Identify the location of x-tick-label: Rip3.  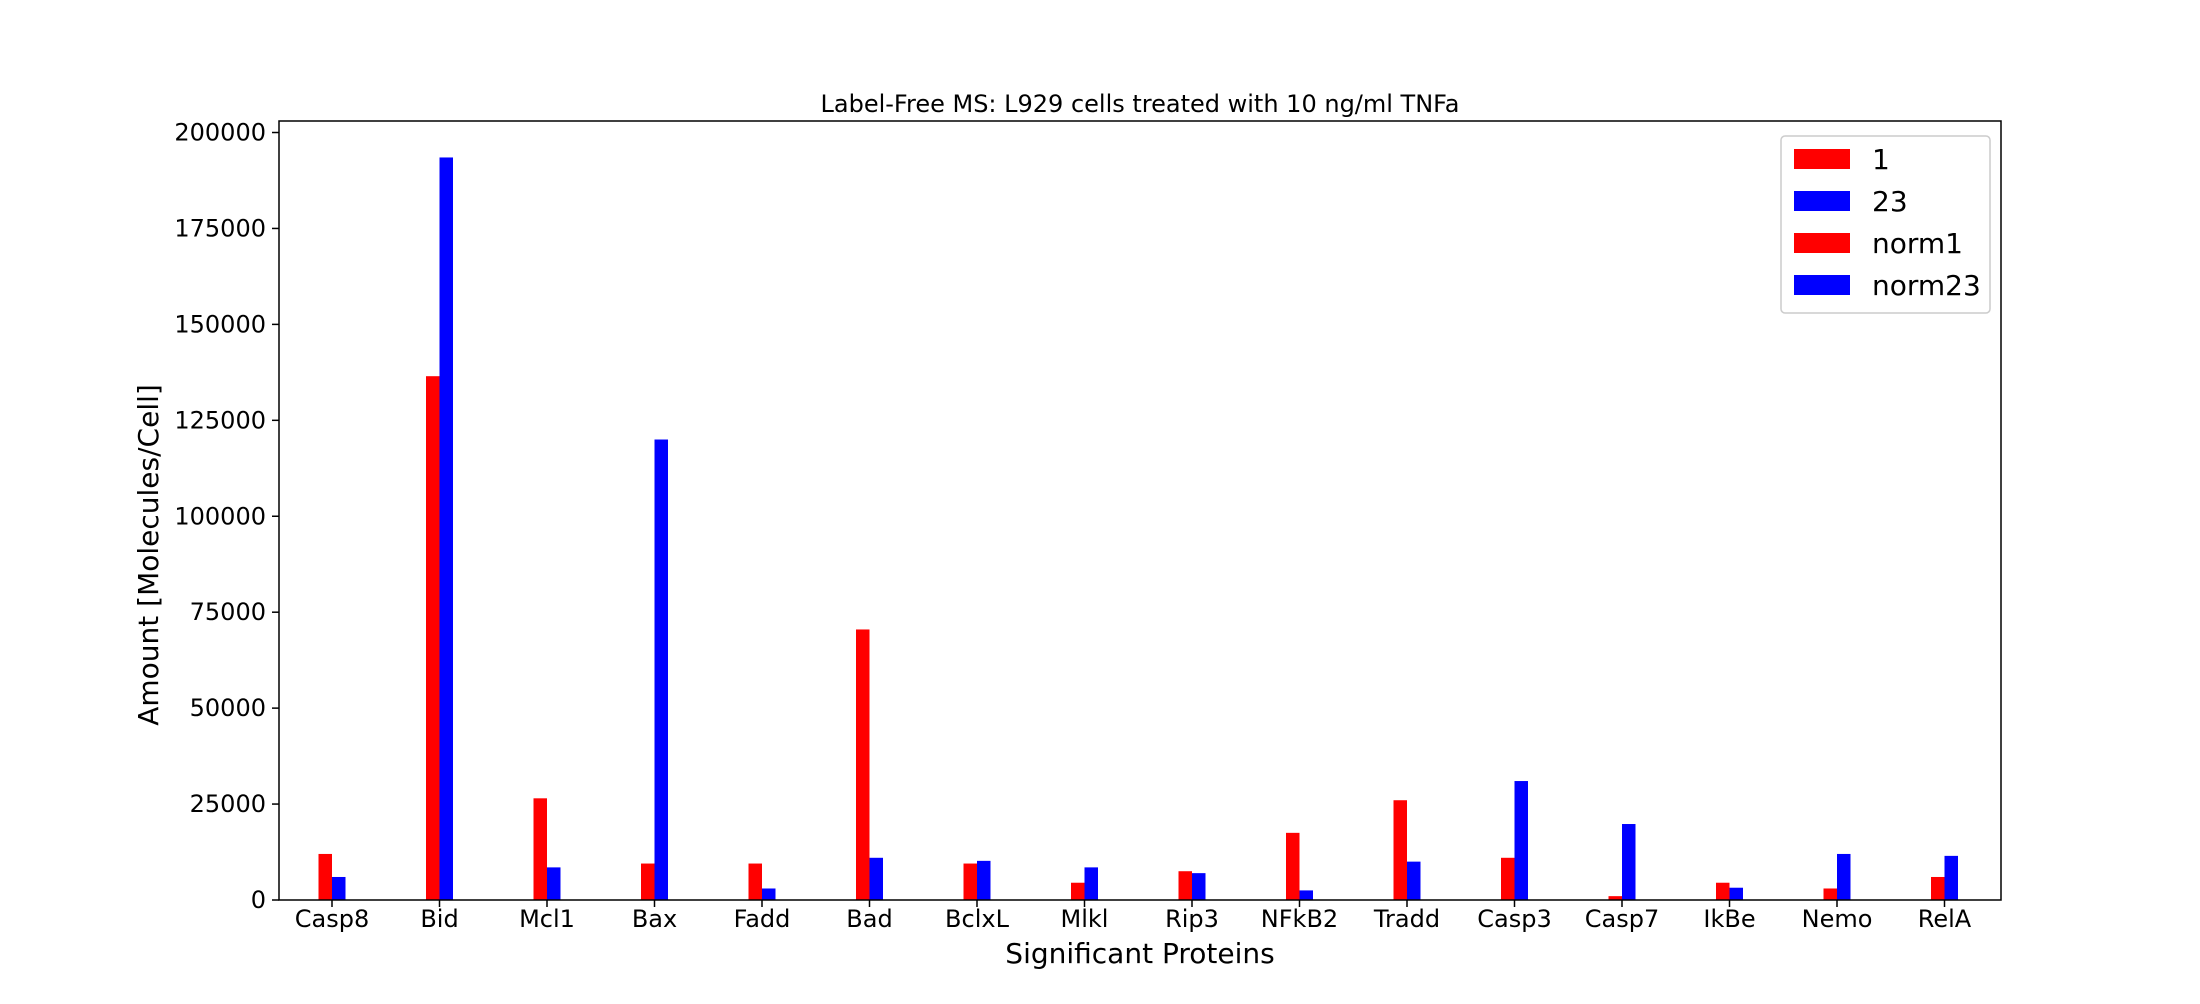
(1192, 919).